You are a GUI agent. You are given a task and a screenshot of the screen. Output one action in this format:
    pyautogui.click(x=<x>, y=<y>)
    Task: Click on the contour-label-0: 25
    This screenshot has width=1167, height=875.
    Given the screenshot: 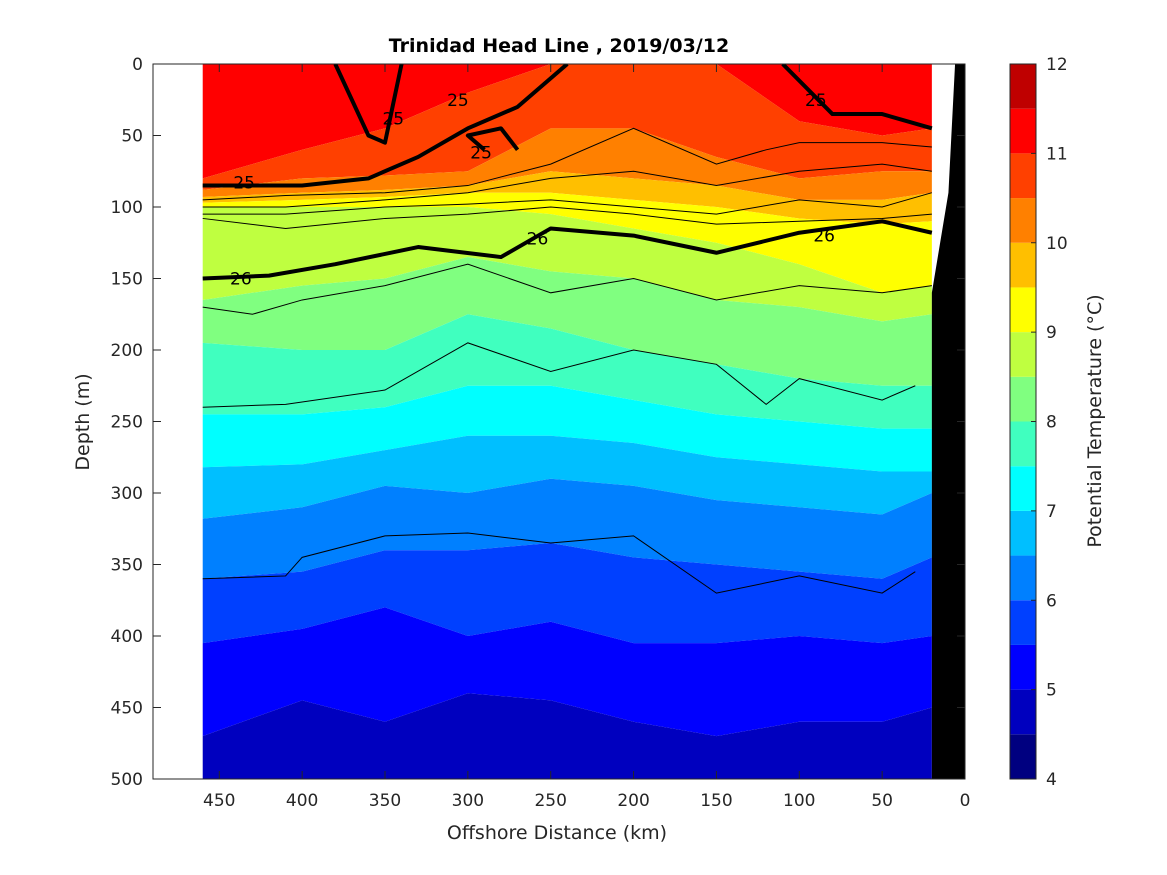 What is the action you would take?
    pyautogui.click(x=244, y=184)
    